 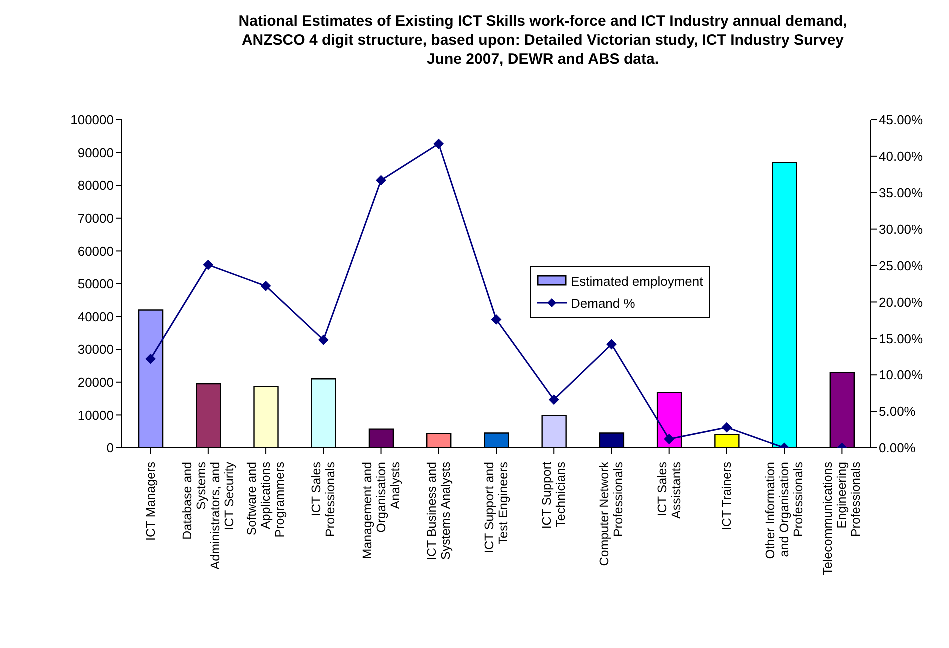 I want to click on legend-label: Demand %, so click(x=603, y=303).